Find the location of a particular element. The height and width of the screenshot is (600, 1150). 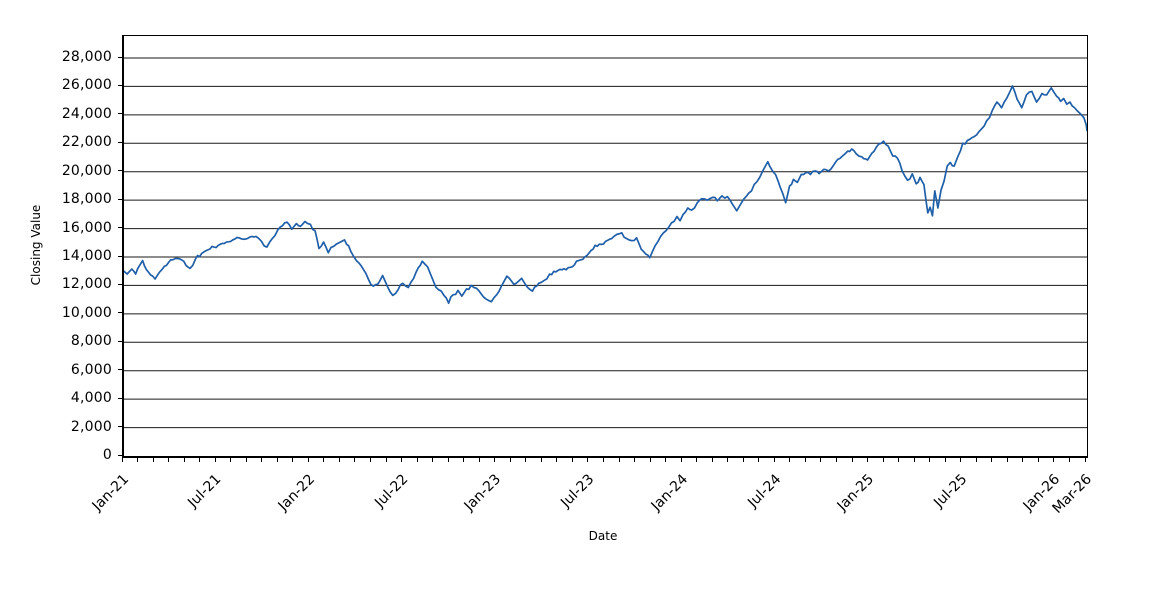

x-tick-label: Jan-25 is located at coordinates (856, 493).